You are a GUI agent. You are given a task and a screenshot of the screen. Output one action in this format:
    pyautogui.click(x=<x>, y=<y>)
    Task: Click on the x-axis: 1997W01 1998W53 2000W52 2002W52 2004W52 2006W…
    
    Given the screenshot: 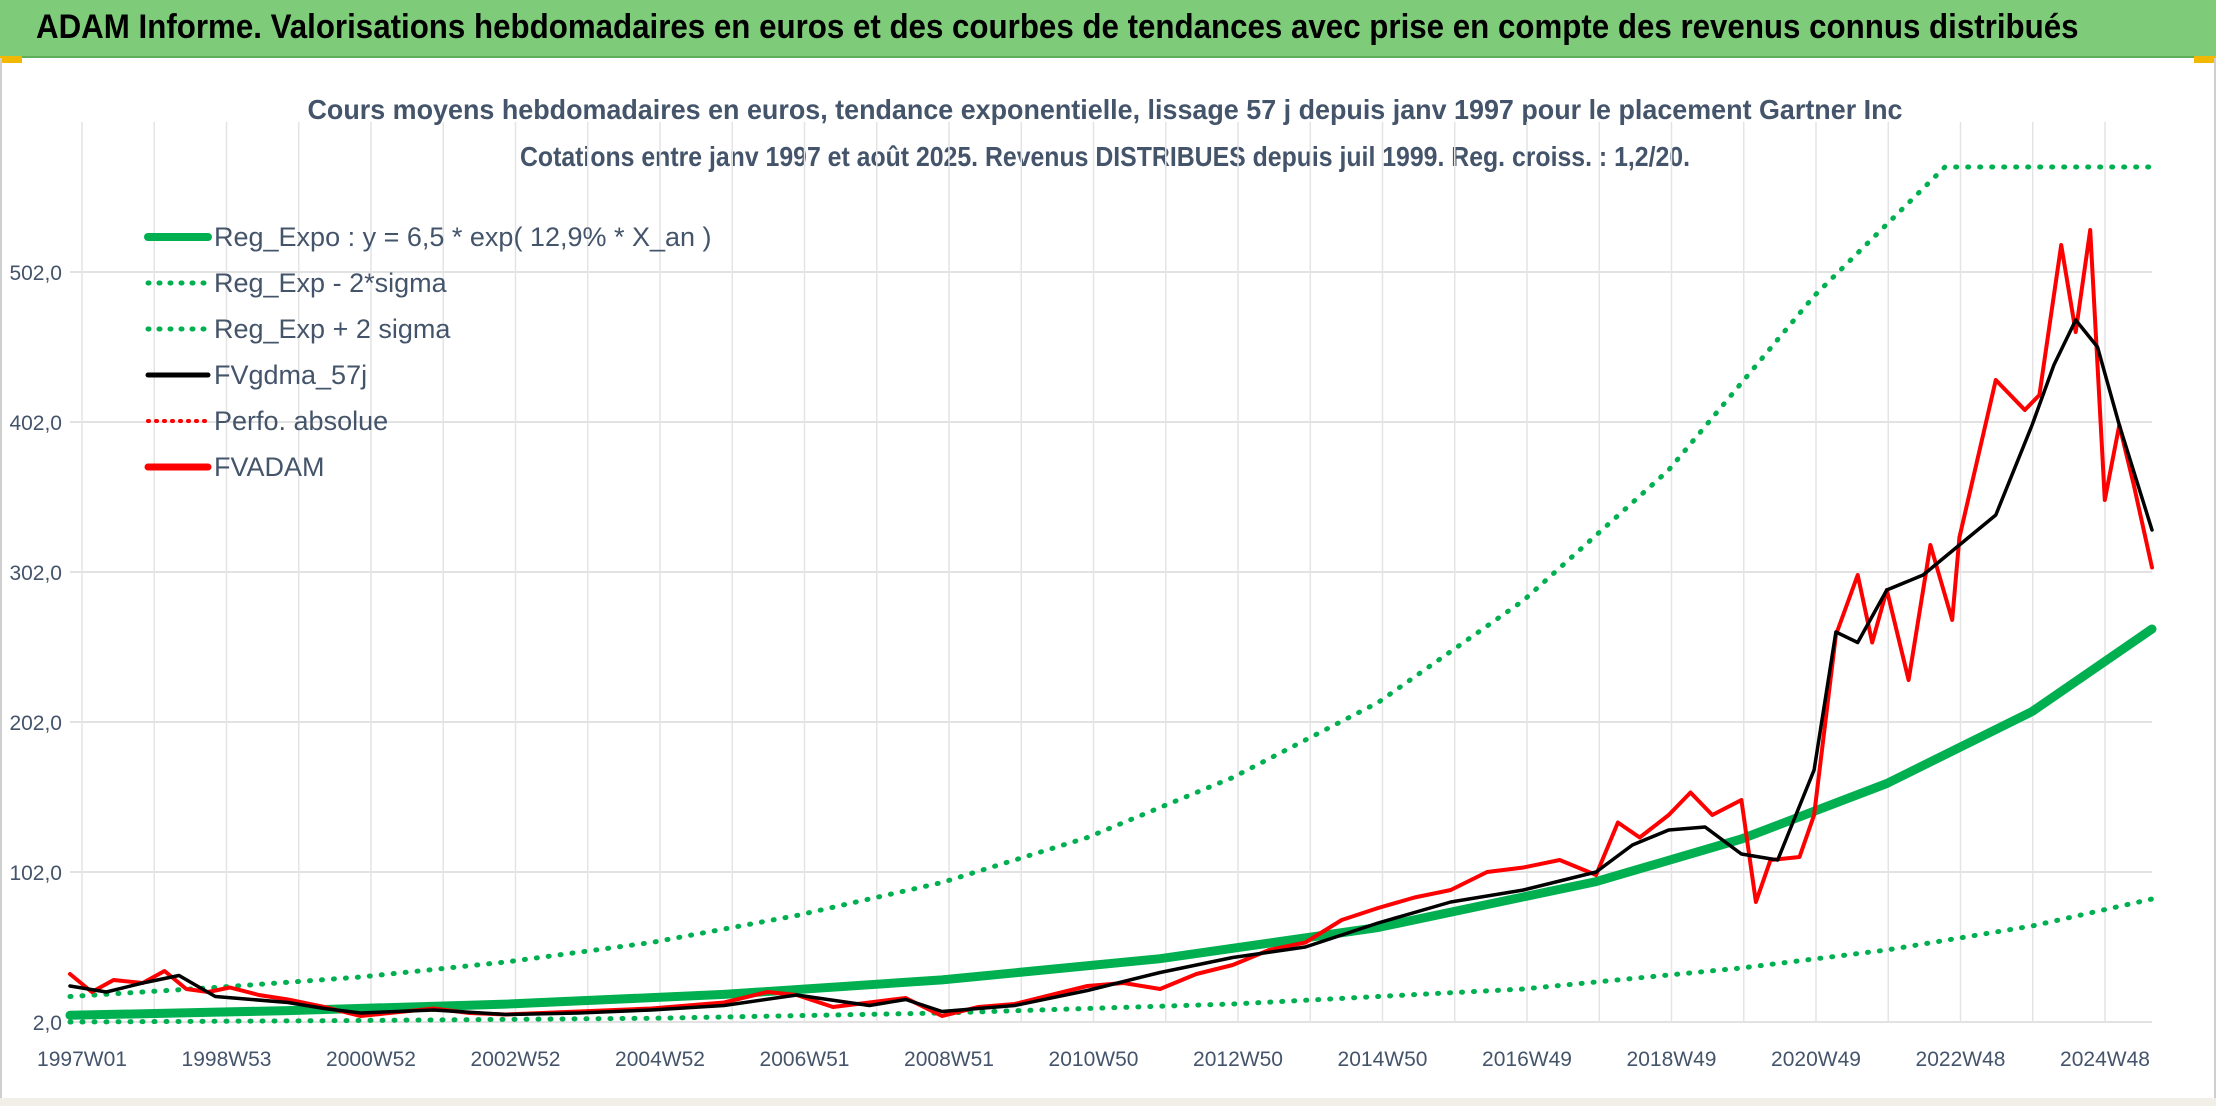 What is the action you would take?
    pyautogui.click(x=1093, y=1059)
    